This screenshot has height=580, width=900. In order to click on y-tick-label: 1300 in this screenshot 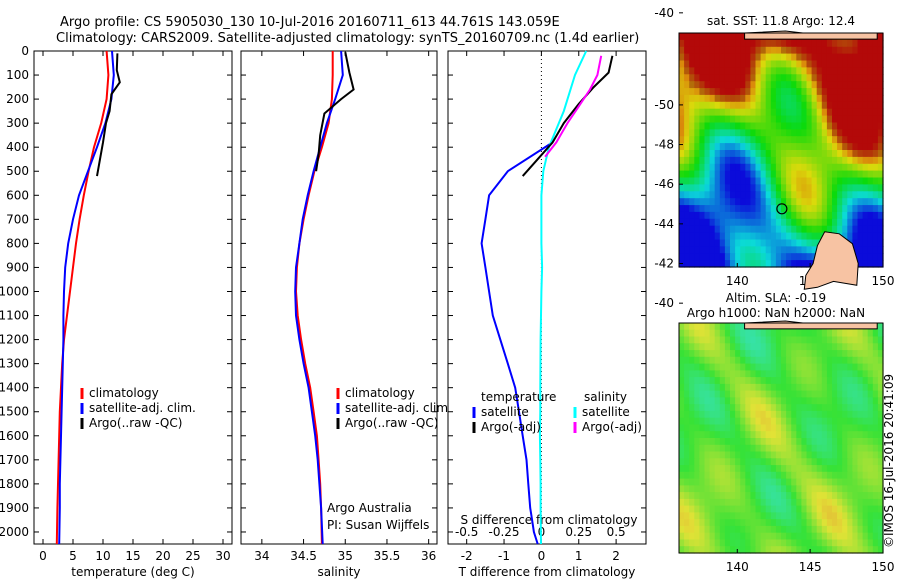, I will do `click(14, 364)`.